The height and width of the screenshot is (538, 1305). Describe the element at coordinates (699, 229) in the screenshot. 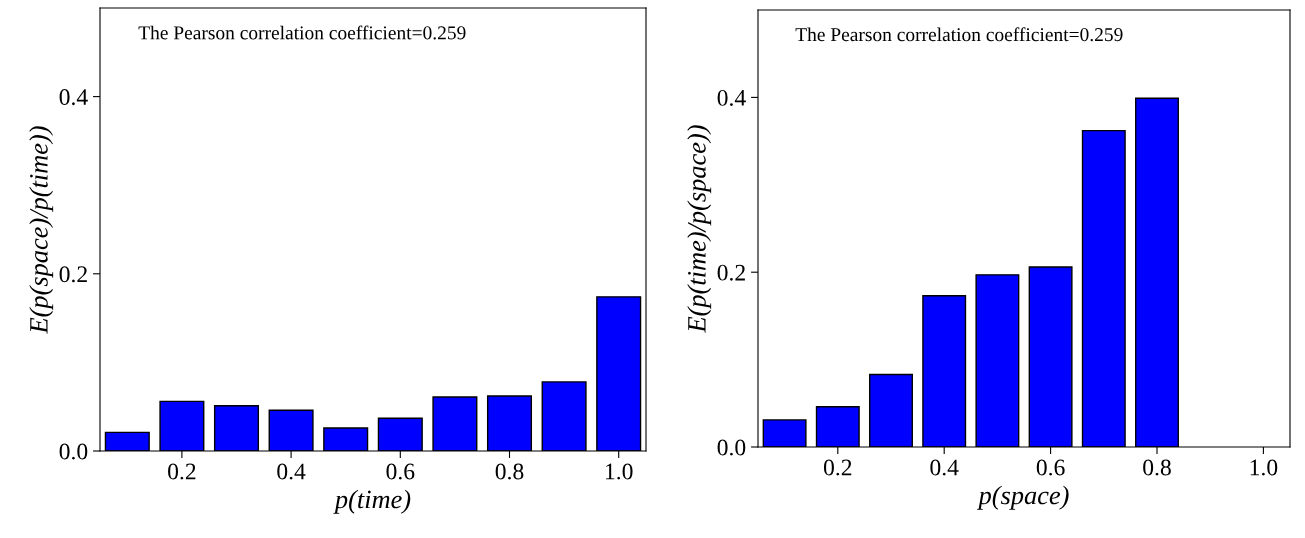

I see `y-axis-title: E(p(time)/p(space))` at that location.